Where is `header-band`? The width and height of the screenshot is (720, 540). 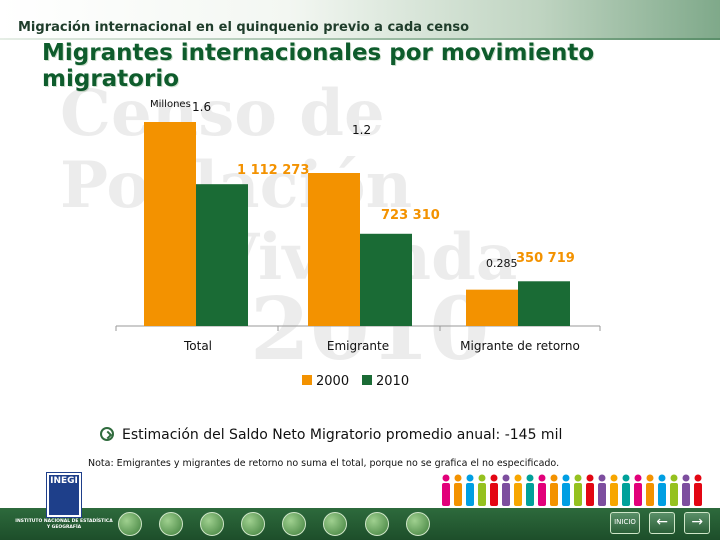 header-band is located at coordinates (360, 20).